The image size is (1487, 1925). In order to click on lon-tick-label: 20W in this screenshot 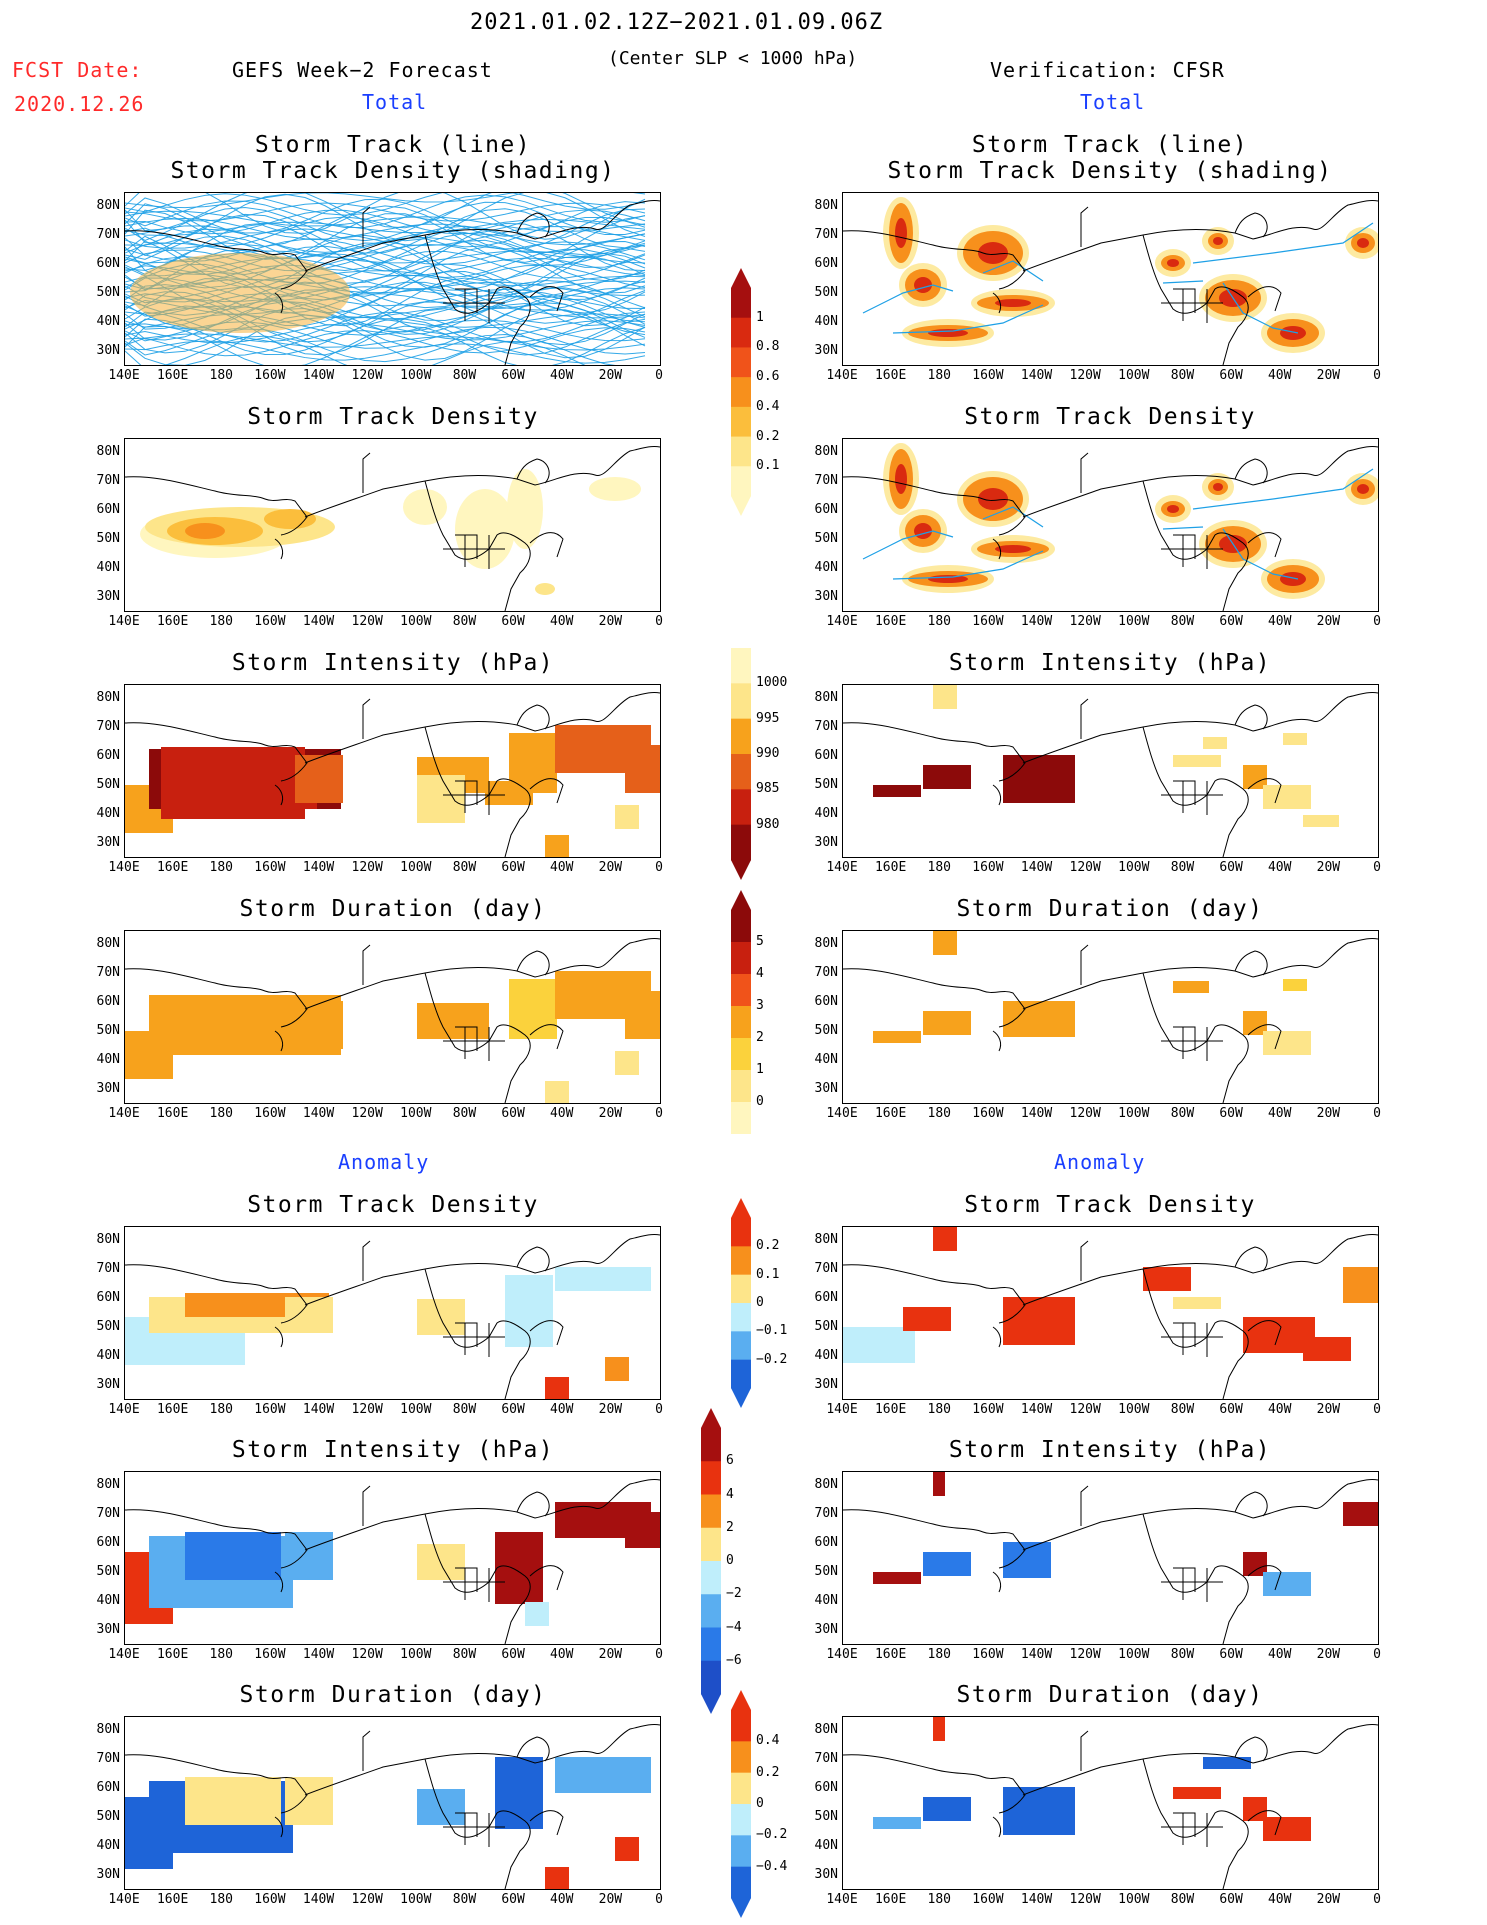, I will do `click(1328, 1654)`.